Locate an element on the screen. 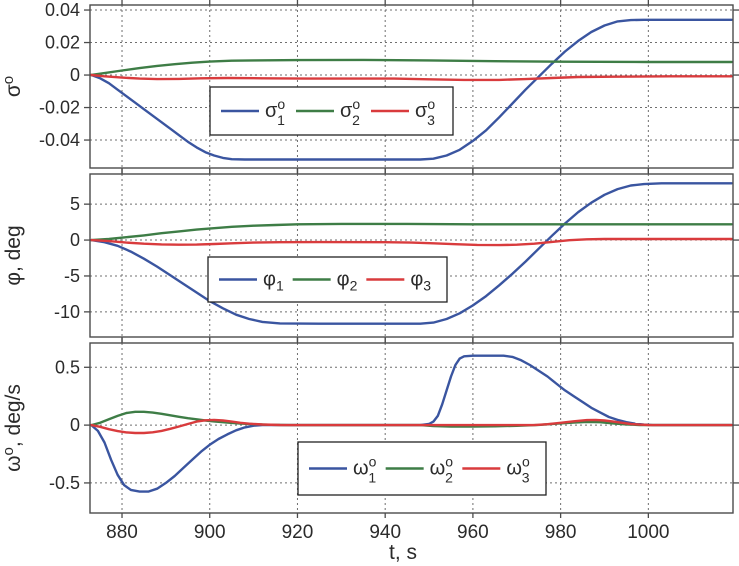 This screenshot has width=739, height=566. y-tick-label: -0.5 is located at coordinates (64, 483).